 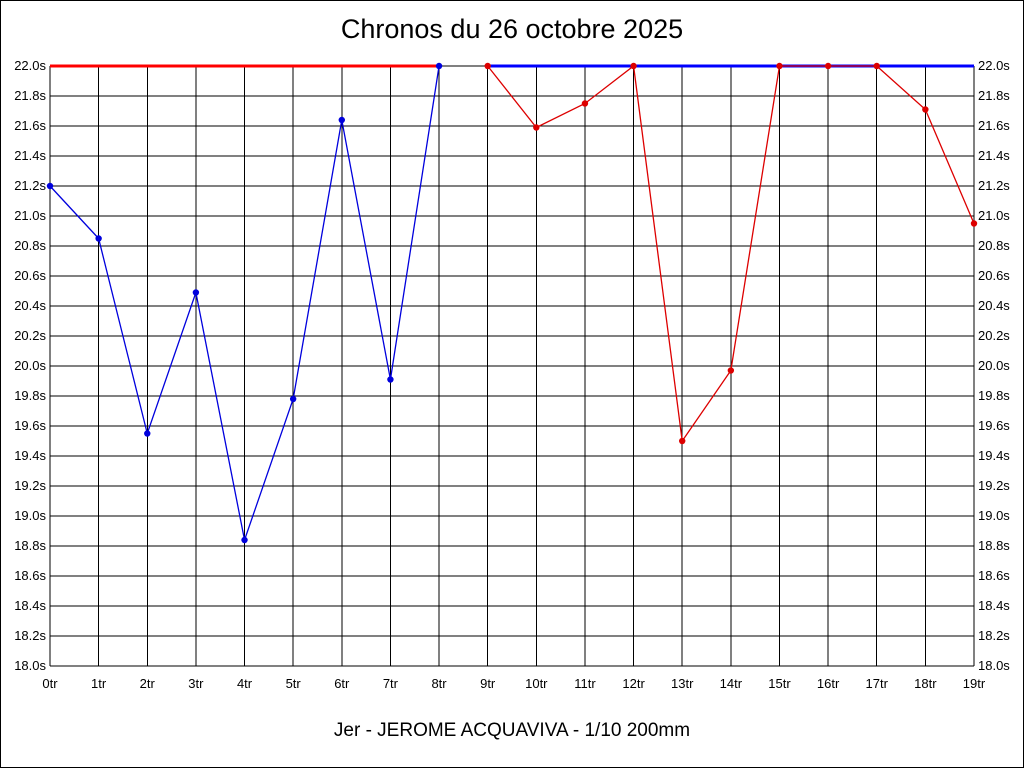 What do you see at coordinates (488, 683) in the screenshot?
I see `x-tick-label: 9tr` at bounding box center [488, 683].